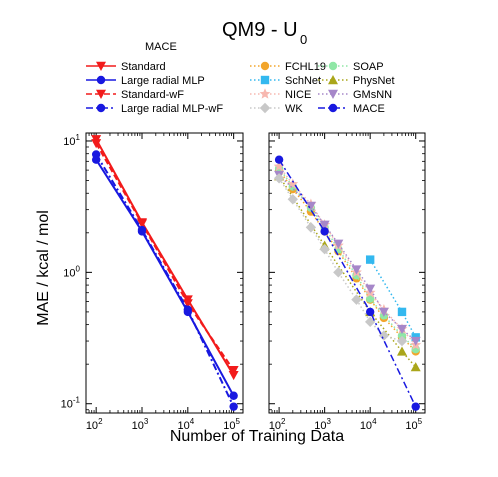 This screenshot has width=498, height=477. I want to click on y-tick-label: 10⁻¹, so click(71, 403).